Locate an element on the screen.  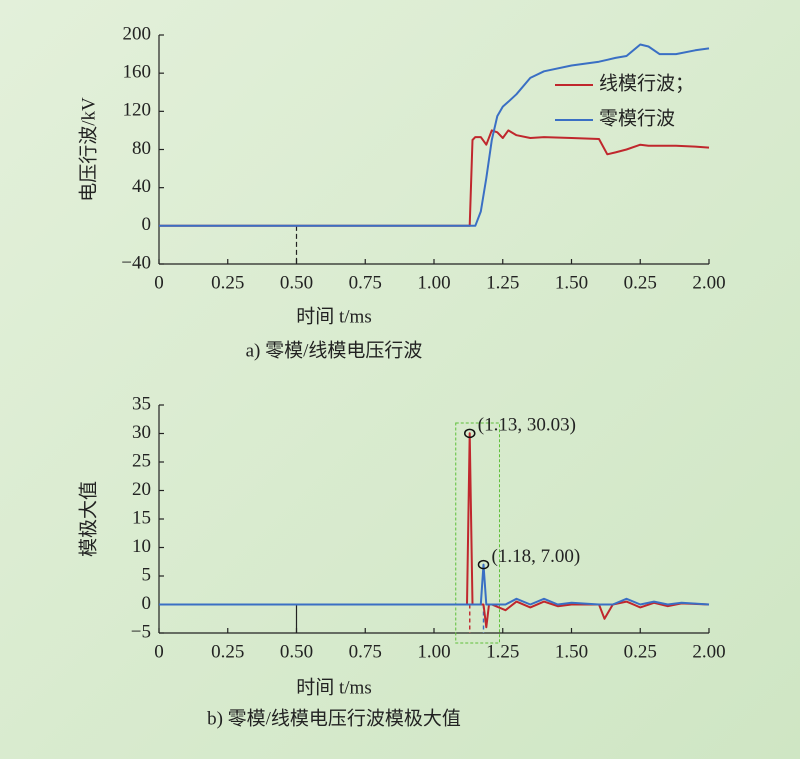
legend-label: 线模行波； is located at coordinates (646, 83).